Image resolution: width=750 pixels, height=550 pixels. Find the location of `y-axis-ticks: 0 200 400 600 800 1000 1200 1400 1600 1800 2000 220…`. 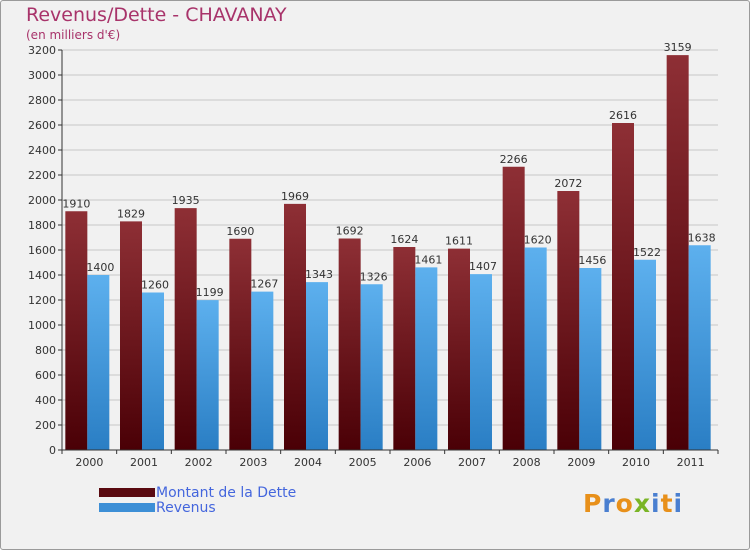

y-axis-ticks: 0 200 400 600 800 1000 1200 1400 1600 1800 2000 220… is located at coordinates (45, 250).